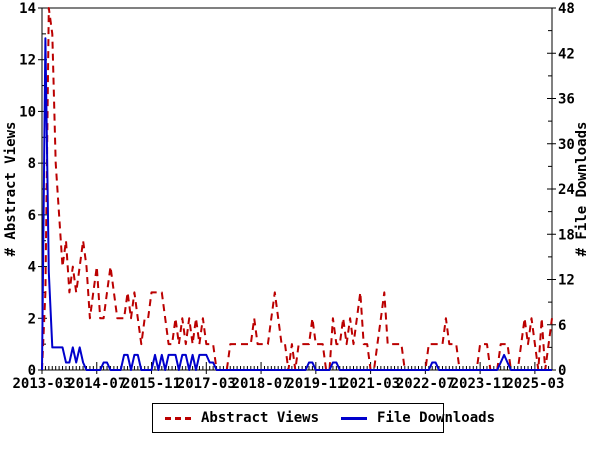 This screenshot has height=450, width=600. I want to click on left-axis-tick-label: 10, so click(27, 112).